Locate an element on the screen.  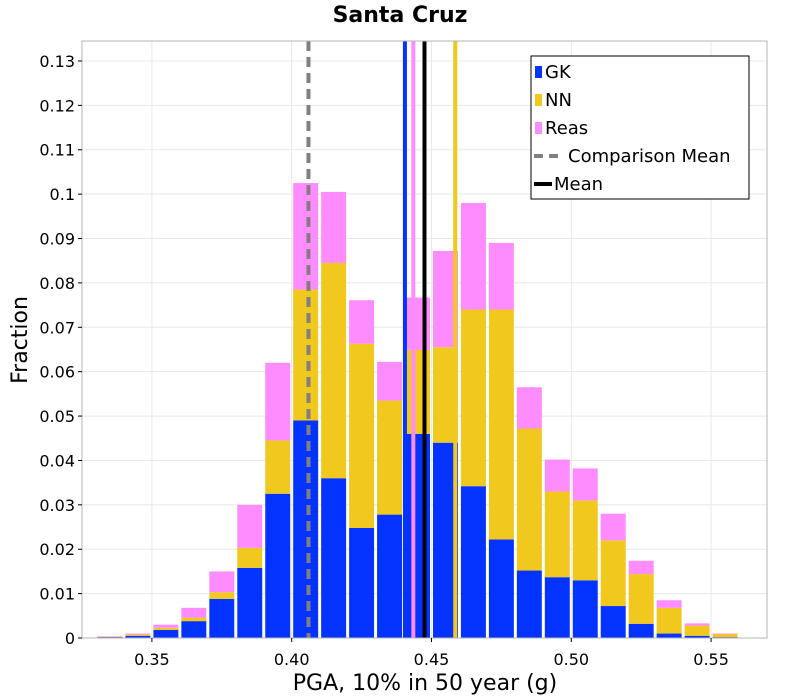
legend-box is located at coordinates (640, 127).